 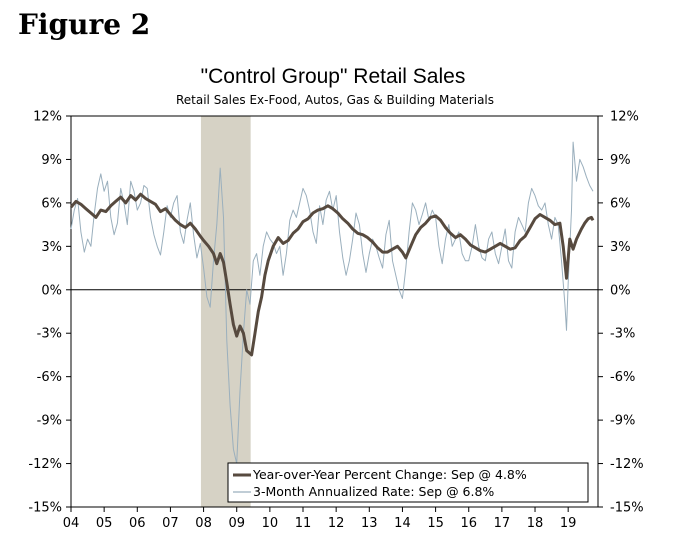 What do you see at coordinates (620, 160) in the screenshot?
I see `y-right-tick-label: 9%` at bounding box center [620, 160].